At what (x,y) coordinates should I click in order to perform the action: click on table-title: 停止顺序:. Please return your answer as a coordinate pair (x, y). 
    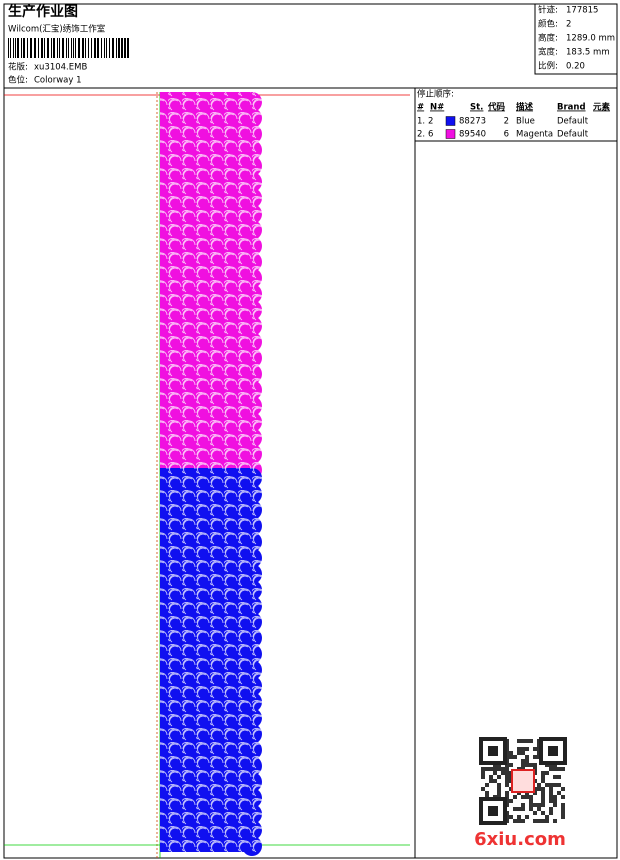
    Looking at the image, I should click on (435, 94).